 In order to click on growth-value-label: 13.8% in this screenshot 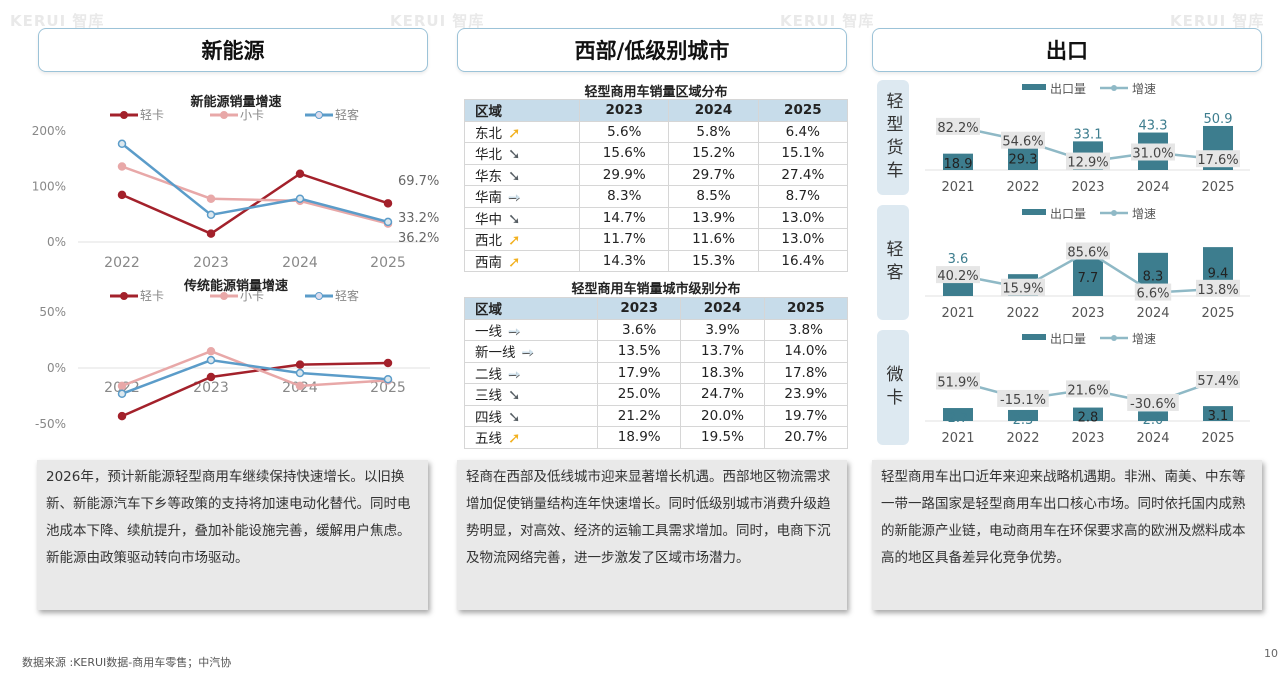, I will do `click(1217, 290)`.